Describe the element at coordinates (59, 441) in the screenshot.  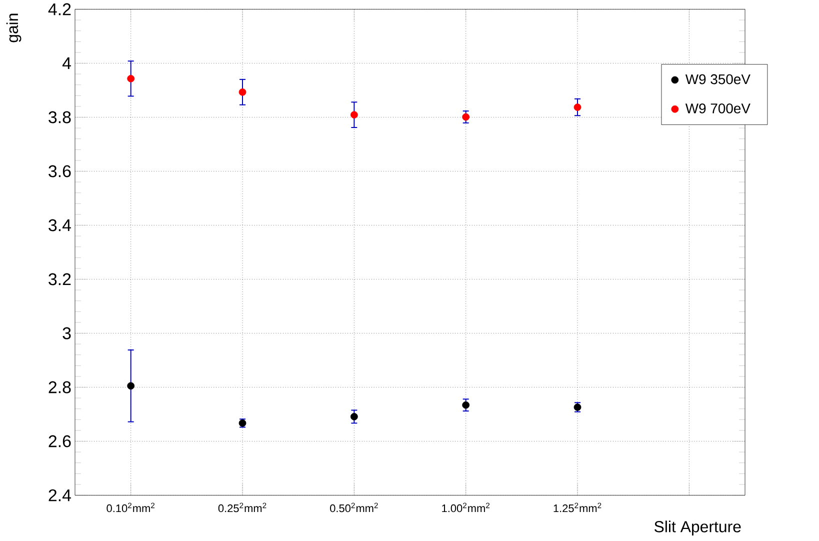
I see `y-tick-label: 2.6` at that location.